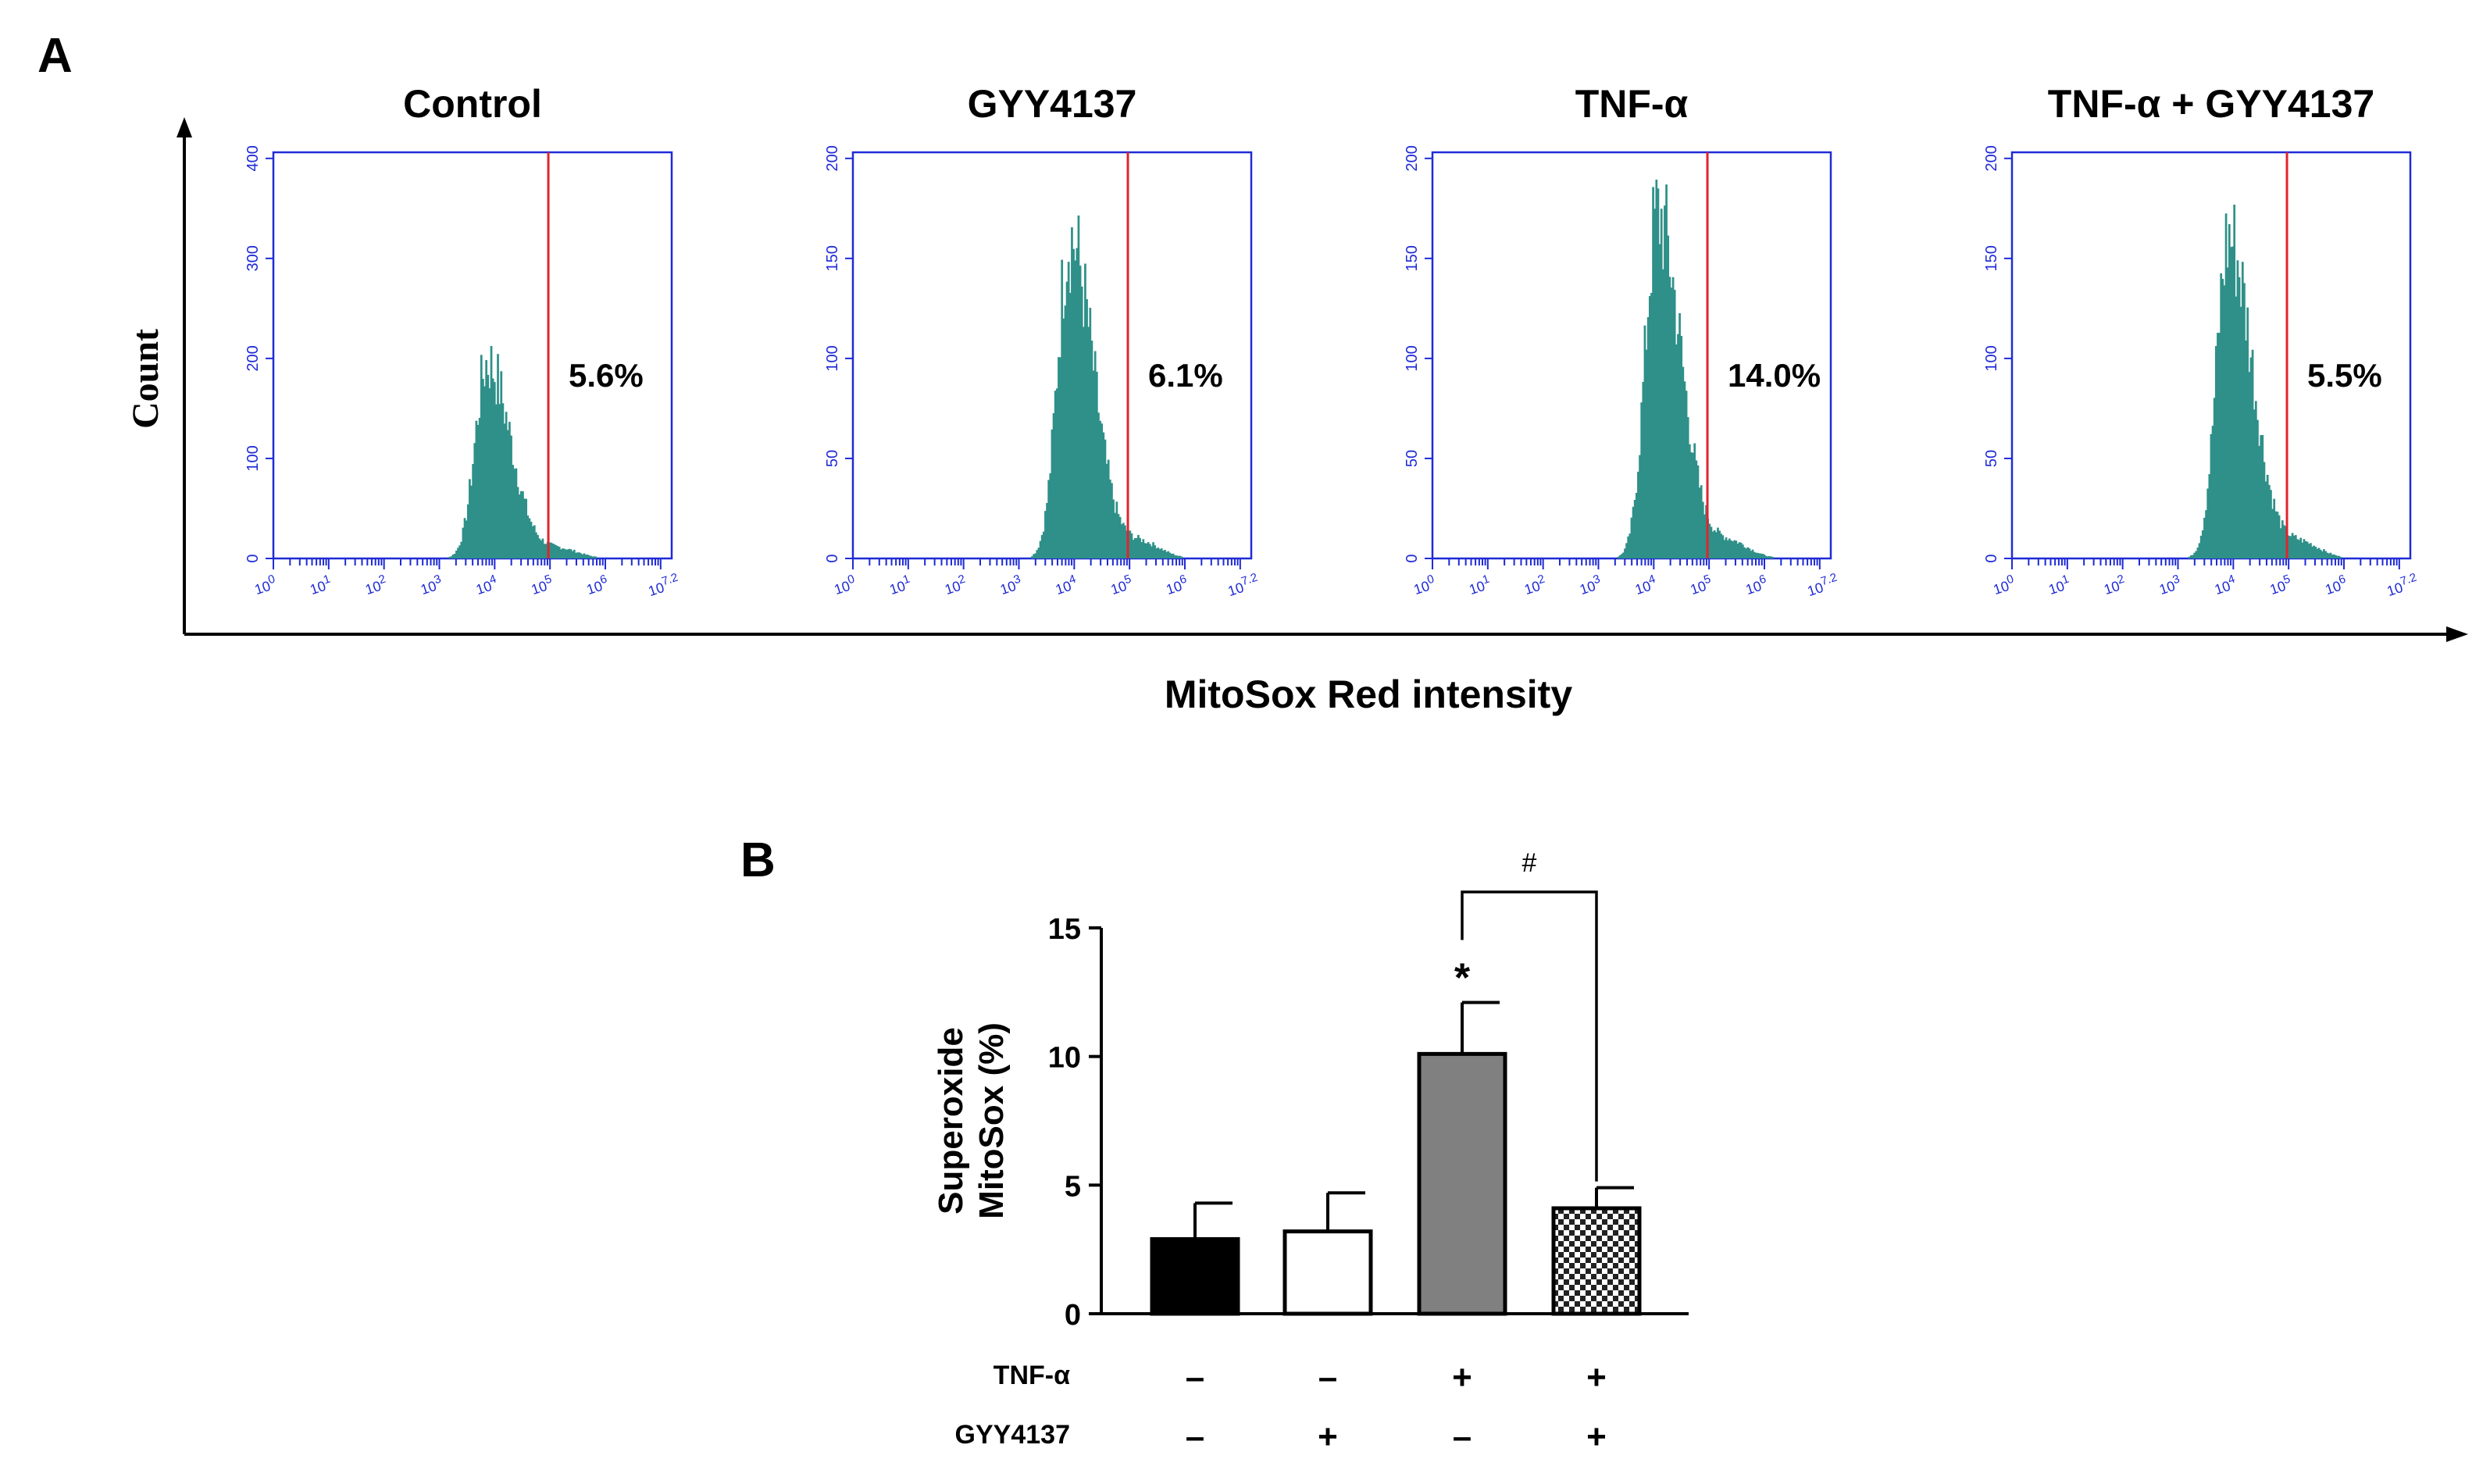 Image resolution: width=2490 pixels, height=1484 pixels. I want to click on significance-star: *, so click(1462, 978).